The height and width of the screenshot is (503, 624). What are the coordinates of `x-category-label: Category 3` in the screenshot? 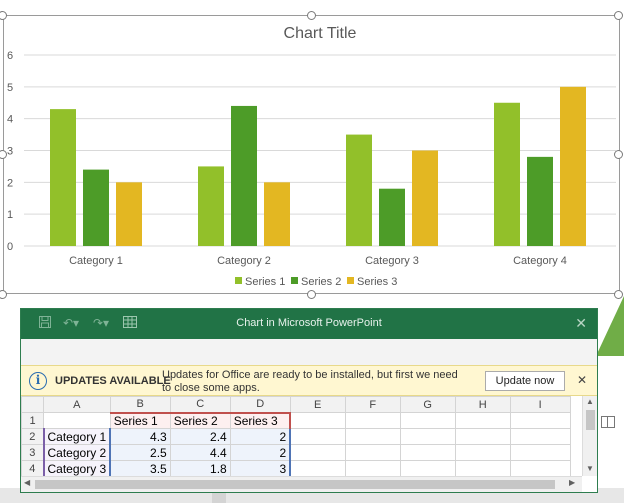 It's located at (392, 261).